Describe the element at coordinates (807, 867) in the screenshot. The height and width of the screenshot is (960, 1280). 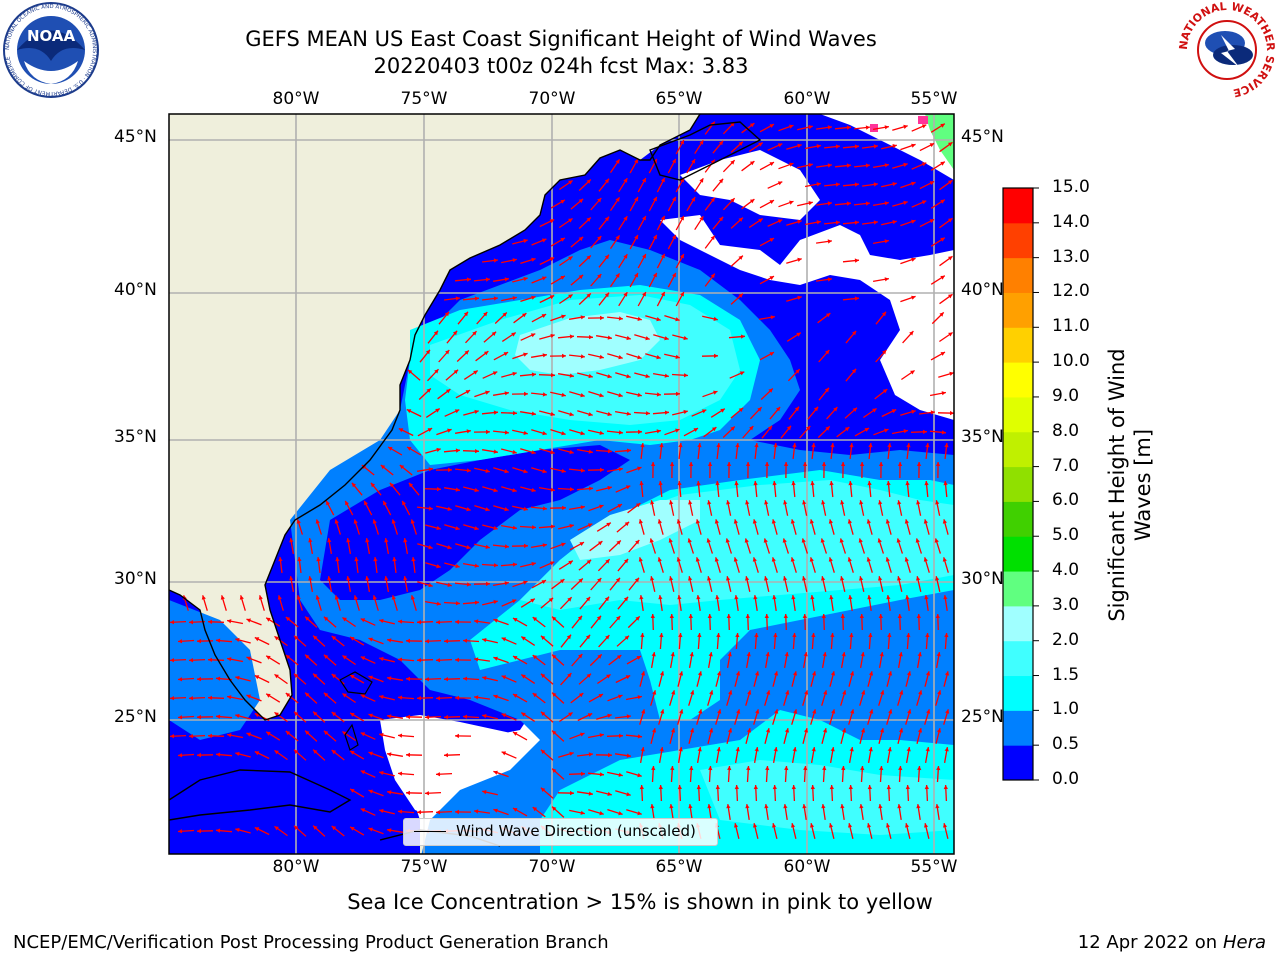
I see `lon-label-bottom-60w: 60°W` at that location.